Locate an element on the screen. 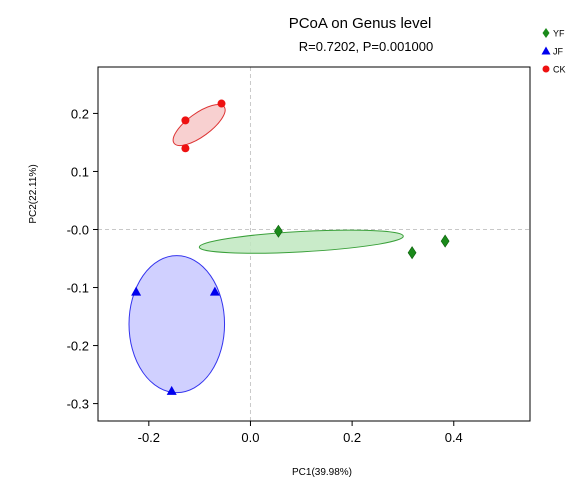  y-tick-label: 0.1 is located at coordinates (80, 171).